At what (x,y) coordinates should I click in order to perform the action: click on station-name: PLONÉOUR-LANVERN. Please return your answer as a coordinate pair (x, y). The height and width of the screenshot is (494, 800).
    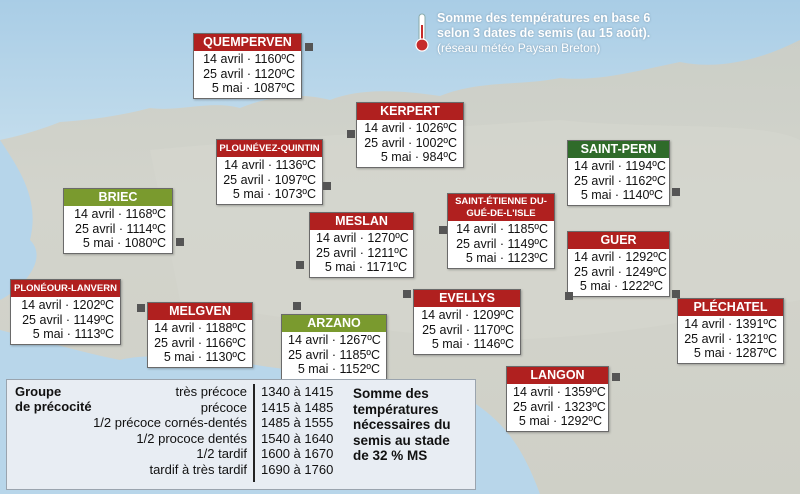
    Looking at the image, I should click on (65, 288).